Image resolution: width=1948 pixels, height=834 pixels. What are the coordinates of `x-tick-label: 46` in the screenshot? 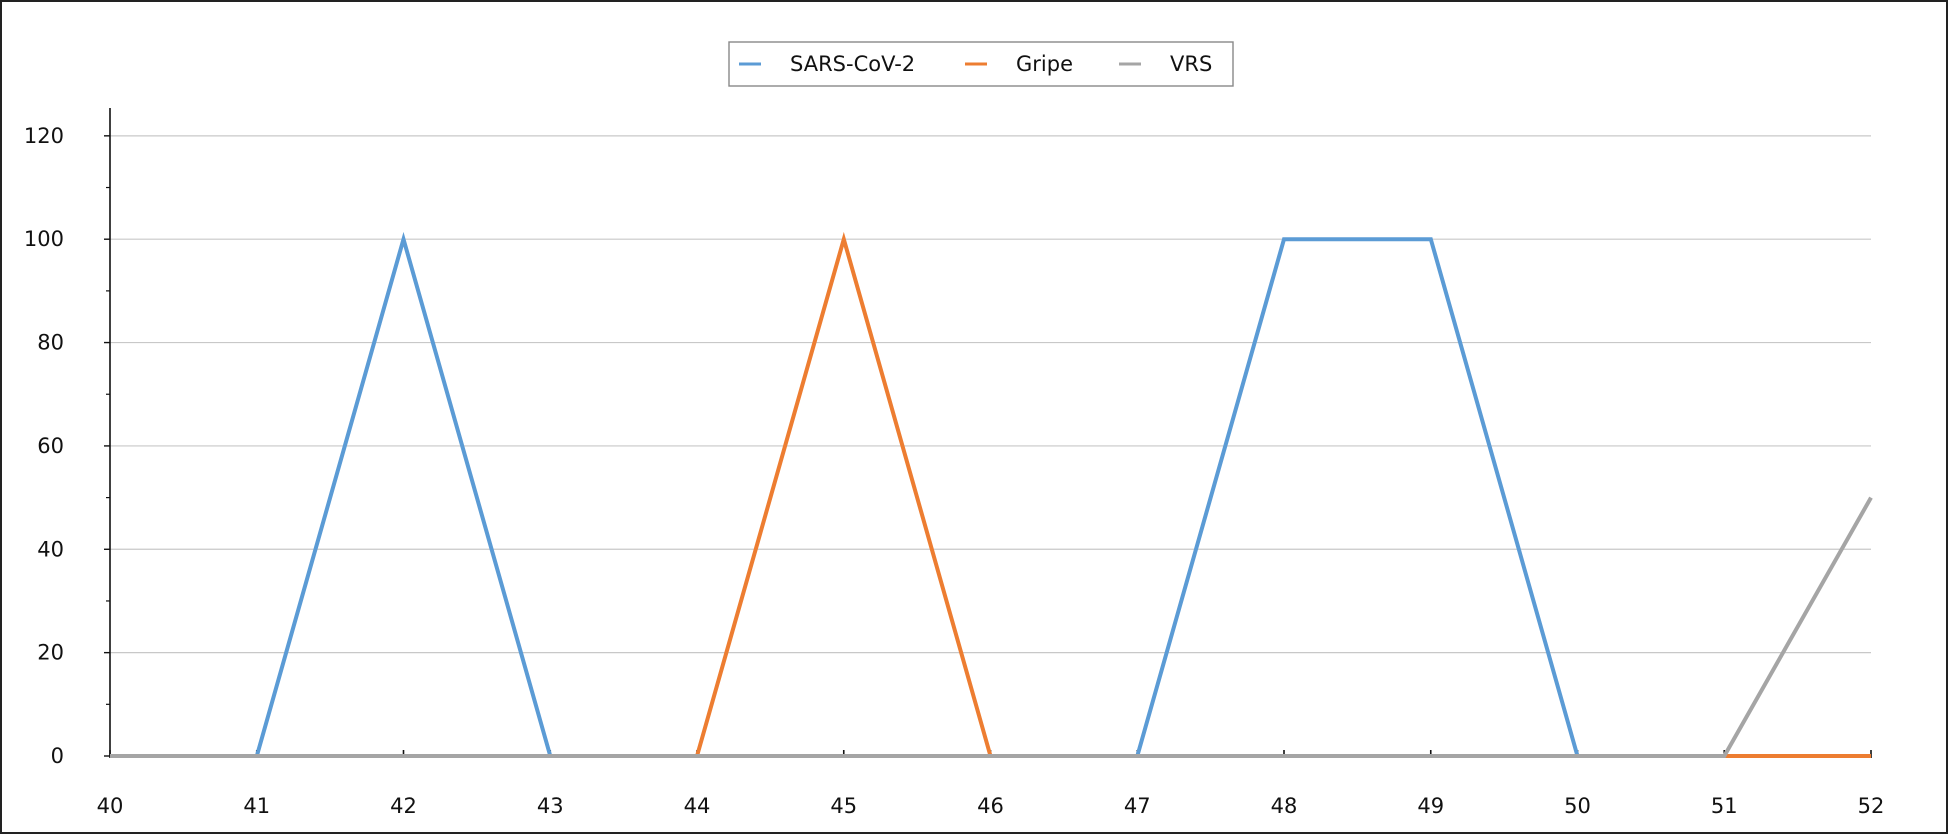 It's located at (990, 806).